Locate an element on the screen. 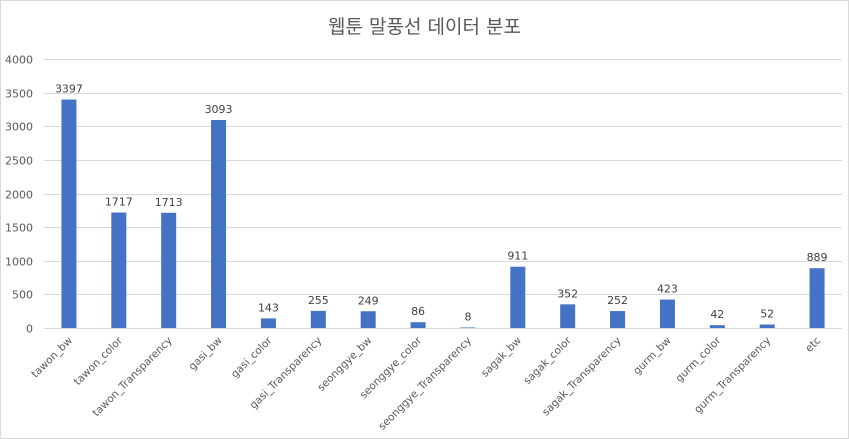 The height and width of the screenshot is (439, 849). y-tick-label: 2500 is located at coordinates (19, 161).